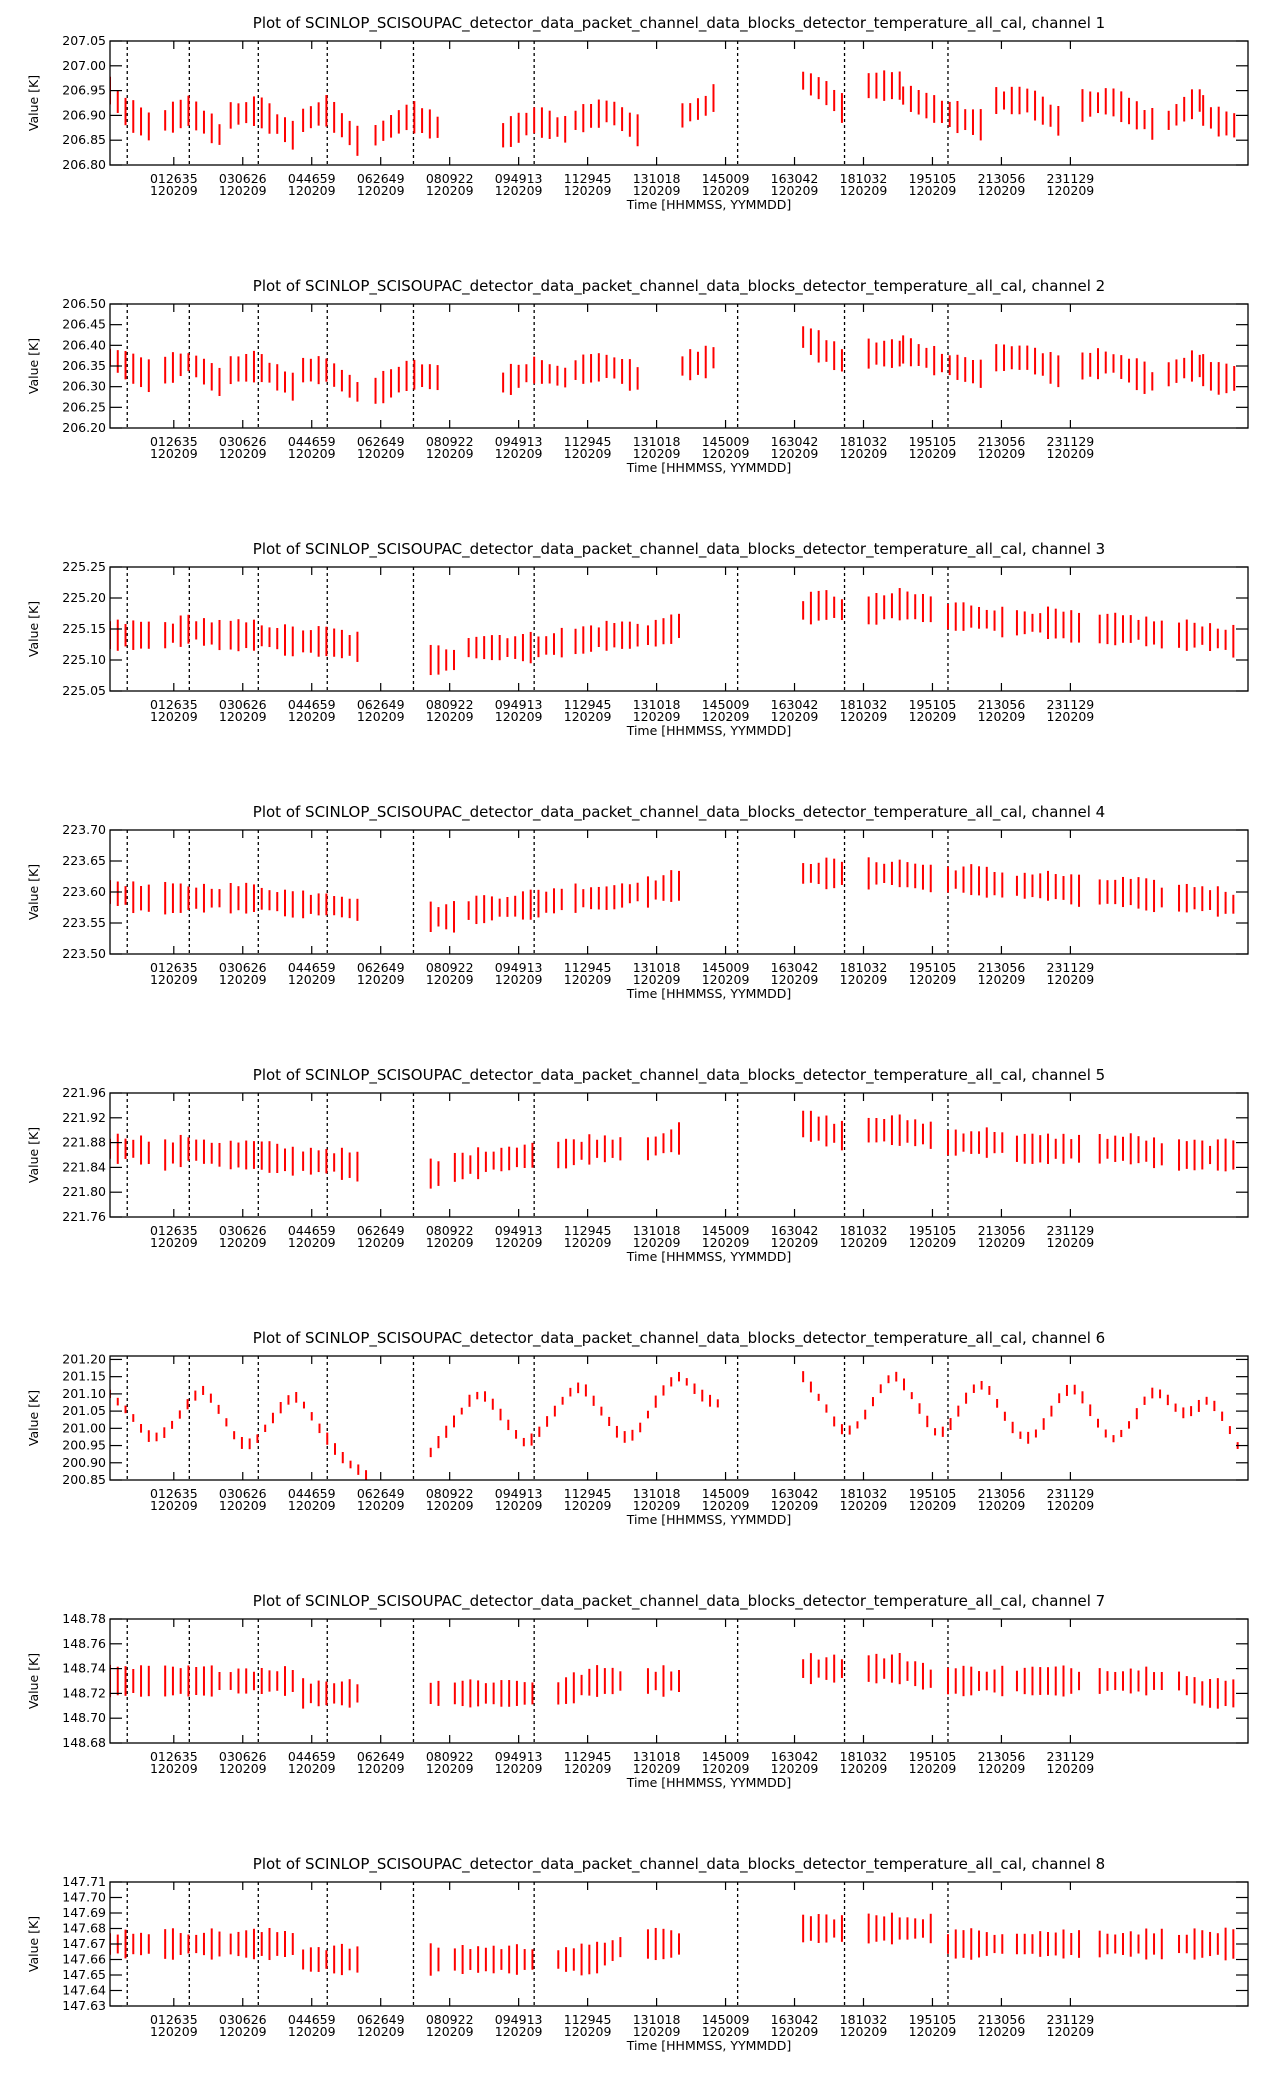 This screenshot has width=1272, height=2090. What do you see at coordinates (84, 566) in the screenshot?
I see `y-tick-label: 225.25` at bounding box center [84, 566].